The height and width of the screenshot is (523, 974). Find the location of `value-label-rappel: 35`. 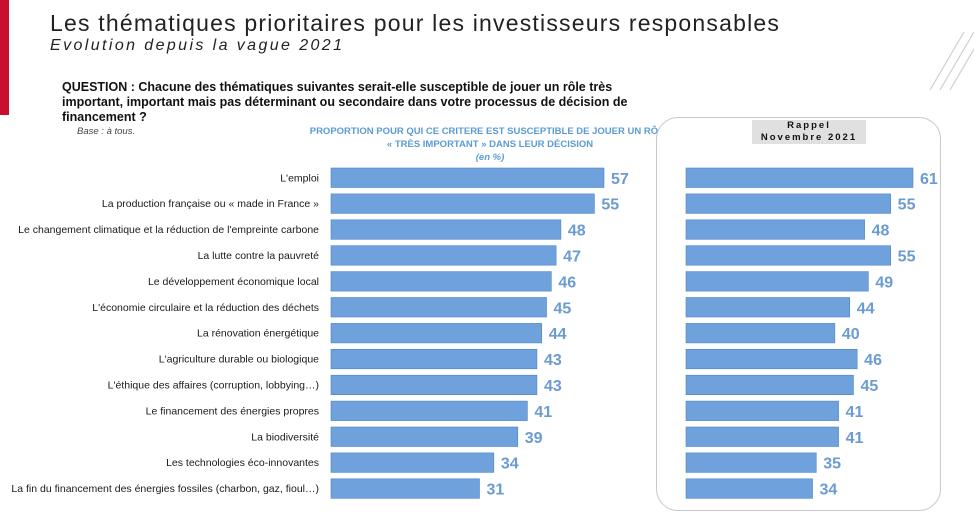

value-label-rappel: 35 is located at coordinates (832, 464).